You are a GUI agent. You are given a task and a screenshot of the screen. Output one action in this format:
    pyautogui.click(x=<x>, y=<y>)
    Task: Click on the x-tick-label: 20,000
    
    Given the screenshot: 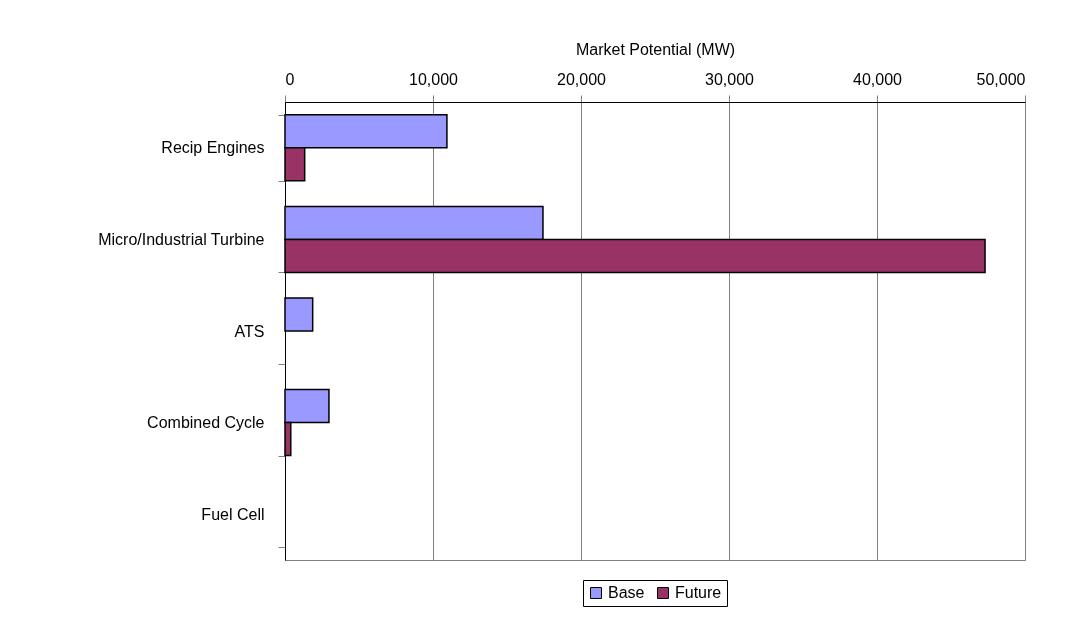 What is the action you would take?
    pyautogui.click(x=582, y=79)
    